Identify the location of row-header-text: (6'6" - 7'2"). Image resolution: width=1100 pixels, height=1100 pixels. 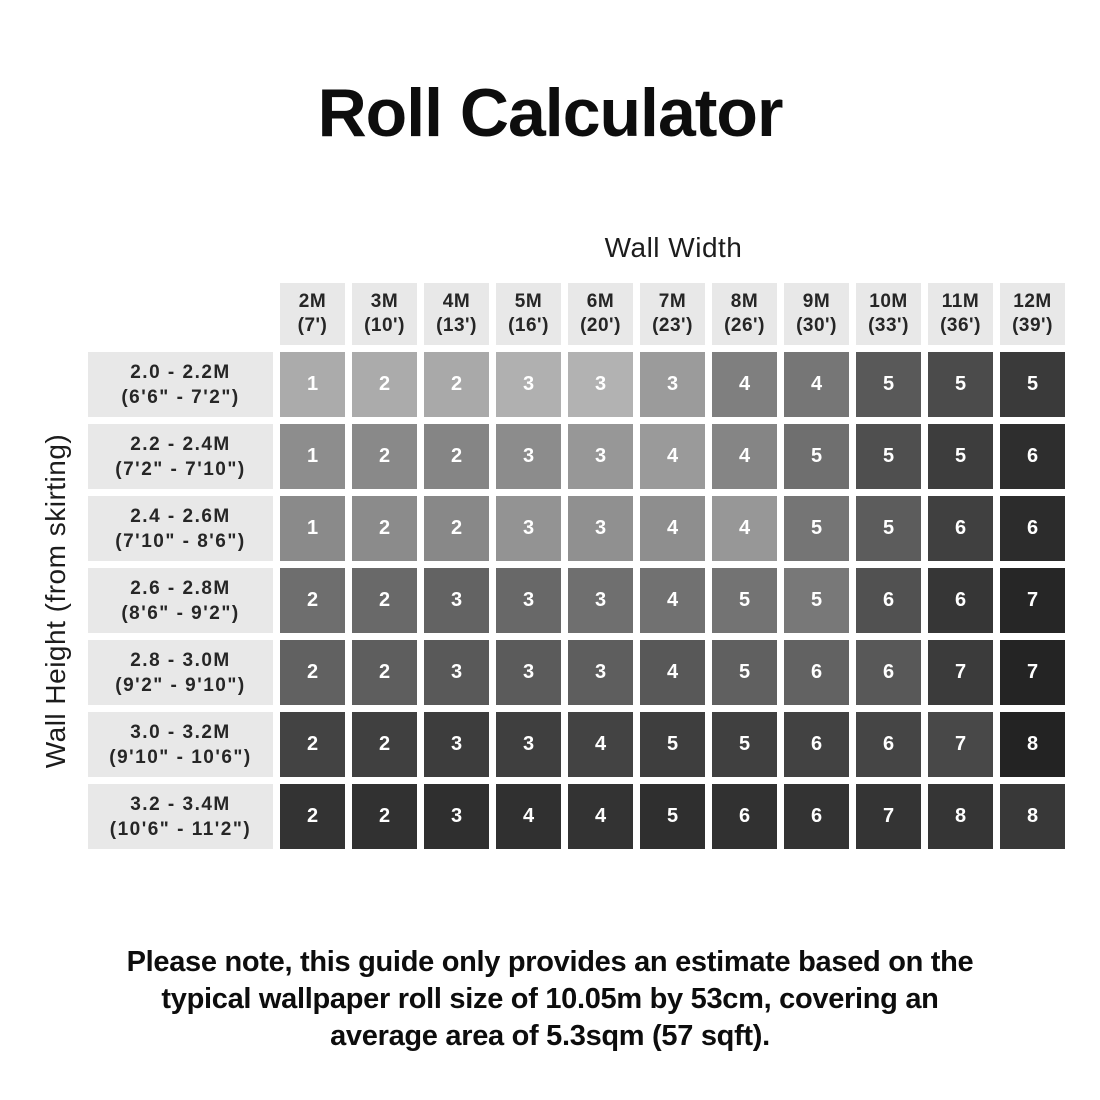
(180, 397).